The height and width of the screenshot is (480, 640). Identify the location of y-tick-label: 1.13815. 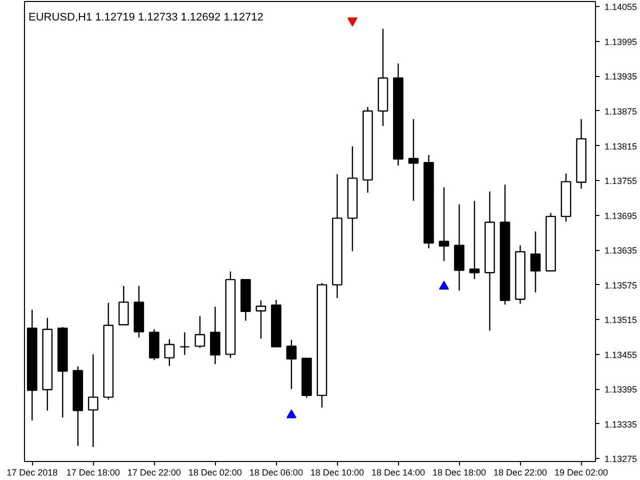
(621, 146).